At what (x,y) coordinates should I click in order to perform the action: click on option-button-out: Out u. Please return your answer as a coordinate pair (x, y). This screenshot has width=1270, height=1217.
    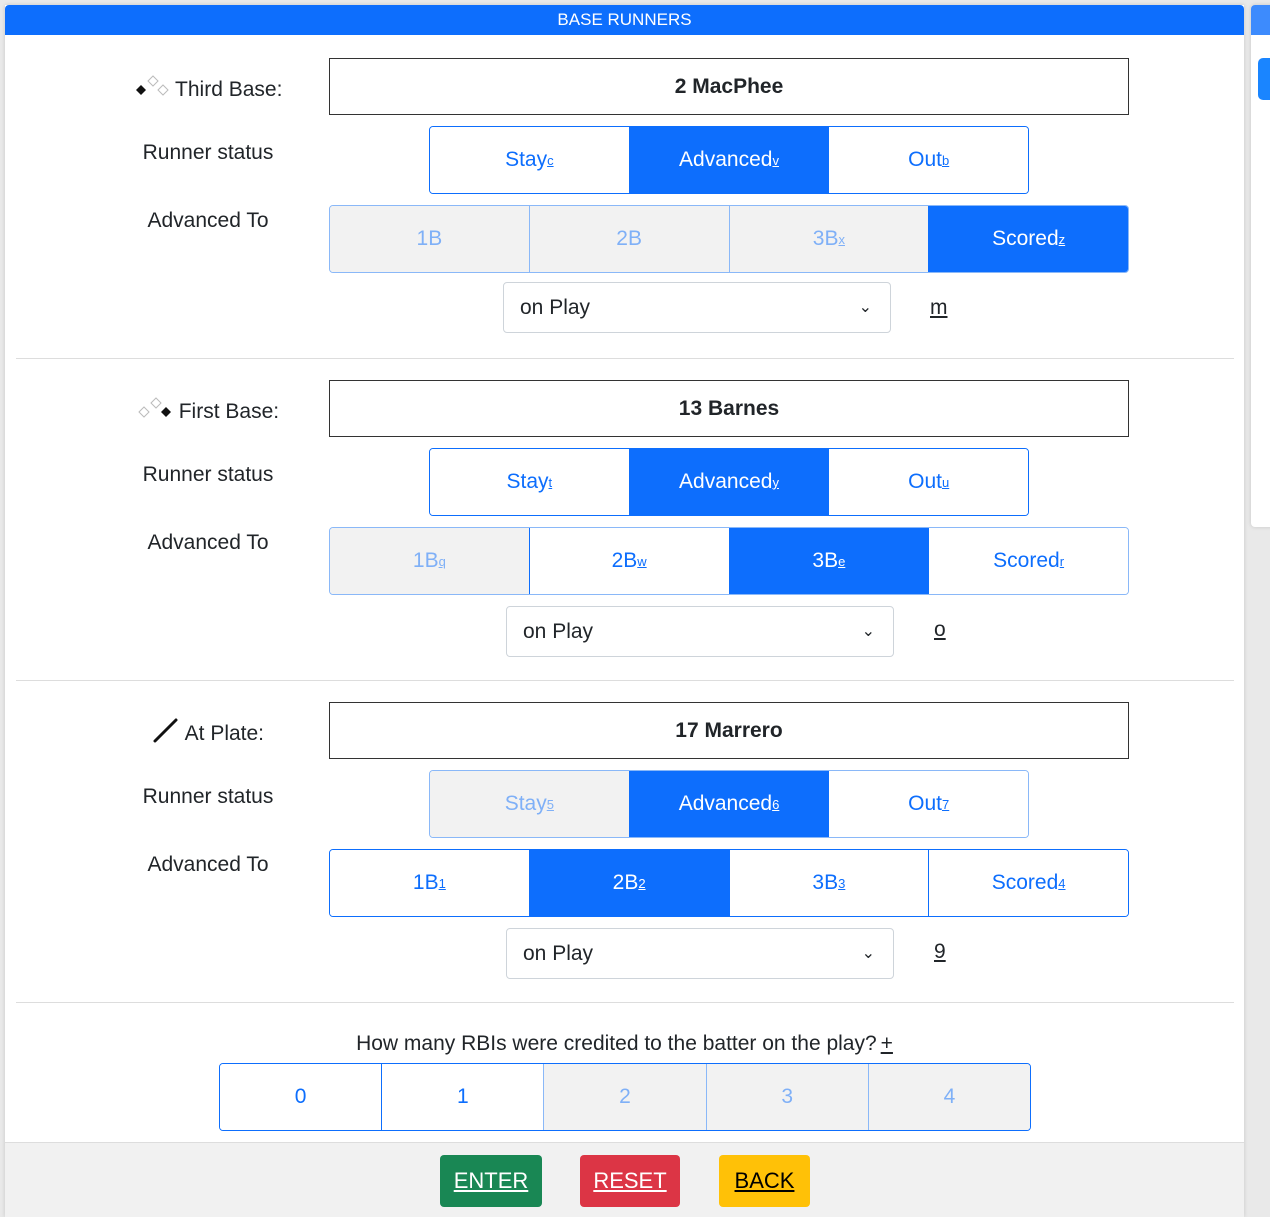
    Looking at the image, I should click on (928, 482).